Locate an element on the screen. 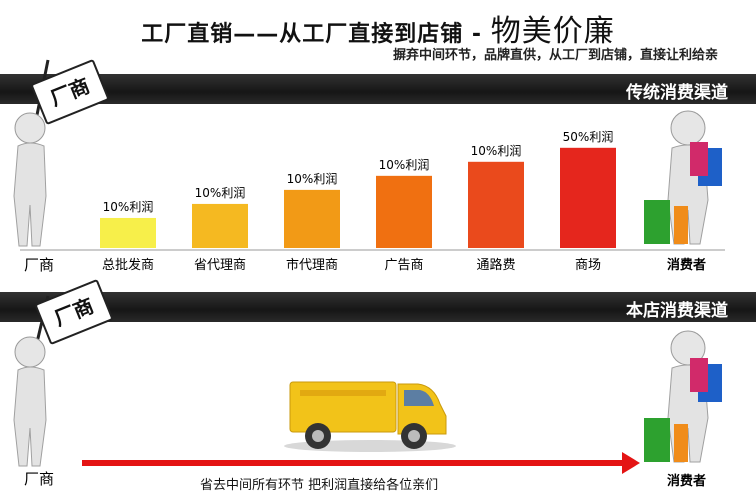 The height and width of the screenshot is (498, 756). consumer-label-direct: 消费者 is located at coordinates (687, 481).